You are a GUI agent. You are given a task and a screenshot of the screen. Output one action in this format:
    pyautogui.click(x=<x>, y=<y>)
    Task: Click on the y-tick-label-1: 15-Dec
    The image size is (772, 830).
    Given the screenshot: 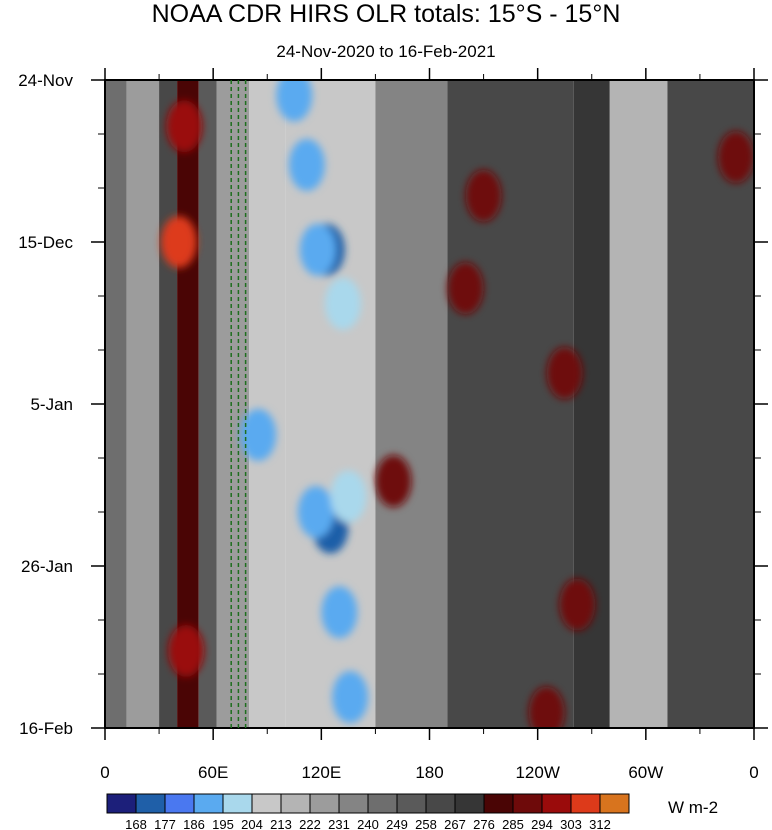 What is the action you would take?
    pyautogui.click(x=45, y=242)
    